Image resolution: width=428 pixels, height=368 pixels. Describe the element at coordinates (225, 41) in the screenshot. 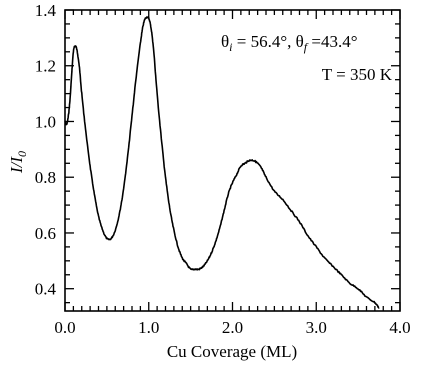

I see `theta-i-symbol: θ` at that location.